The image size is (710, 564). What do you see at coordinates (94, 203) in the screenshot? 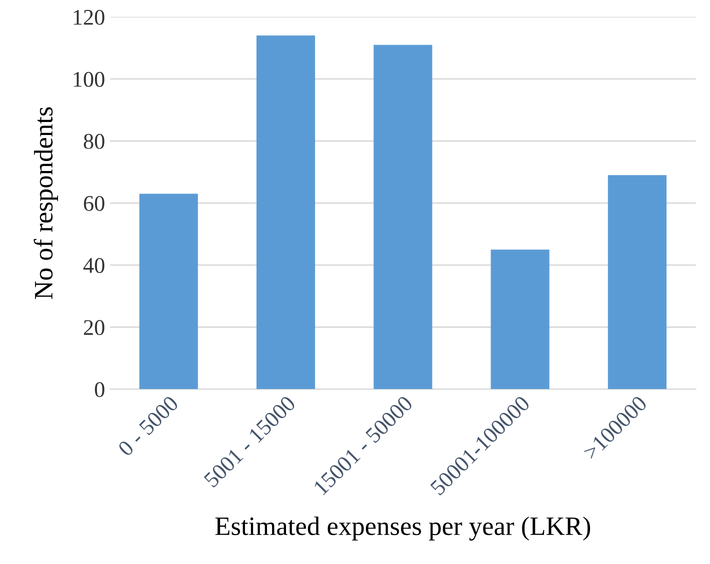
I see `y-tick-label: 60` at bounding box center [94, 203].